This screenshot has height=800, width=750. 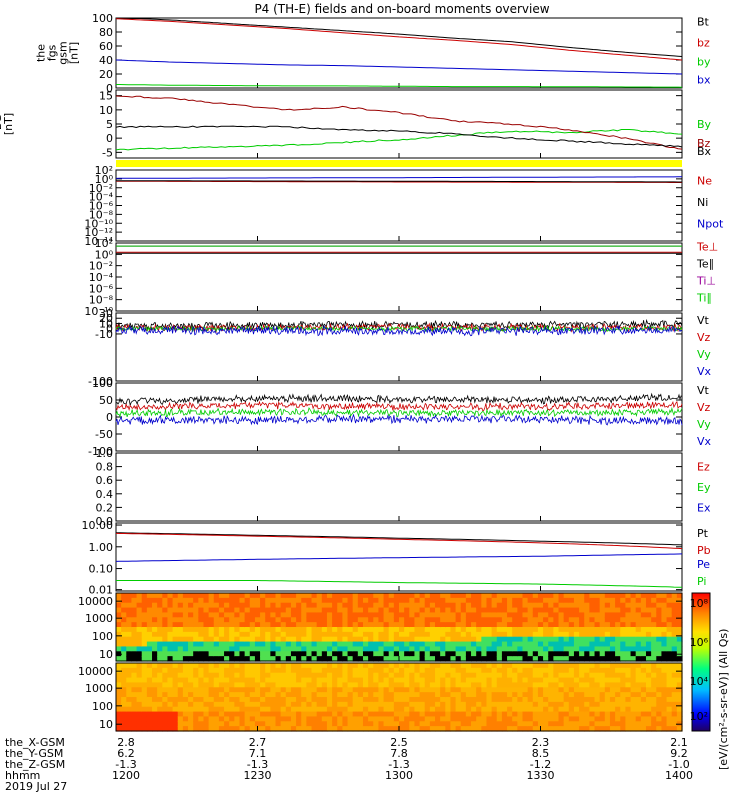 What do you see at coordinates (541, 753) in the screenshot?
I see `x-tick-label: 8.5` at bounding box center [541, 753].